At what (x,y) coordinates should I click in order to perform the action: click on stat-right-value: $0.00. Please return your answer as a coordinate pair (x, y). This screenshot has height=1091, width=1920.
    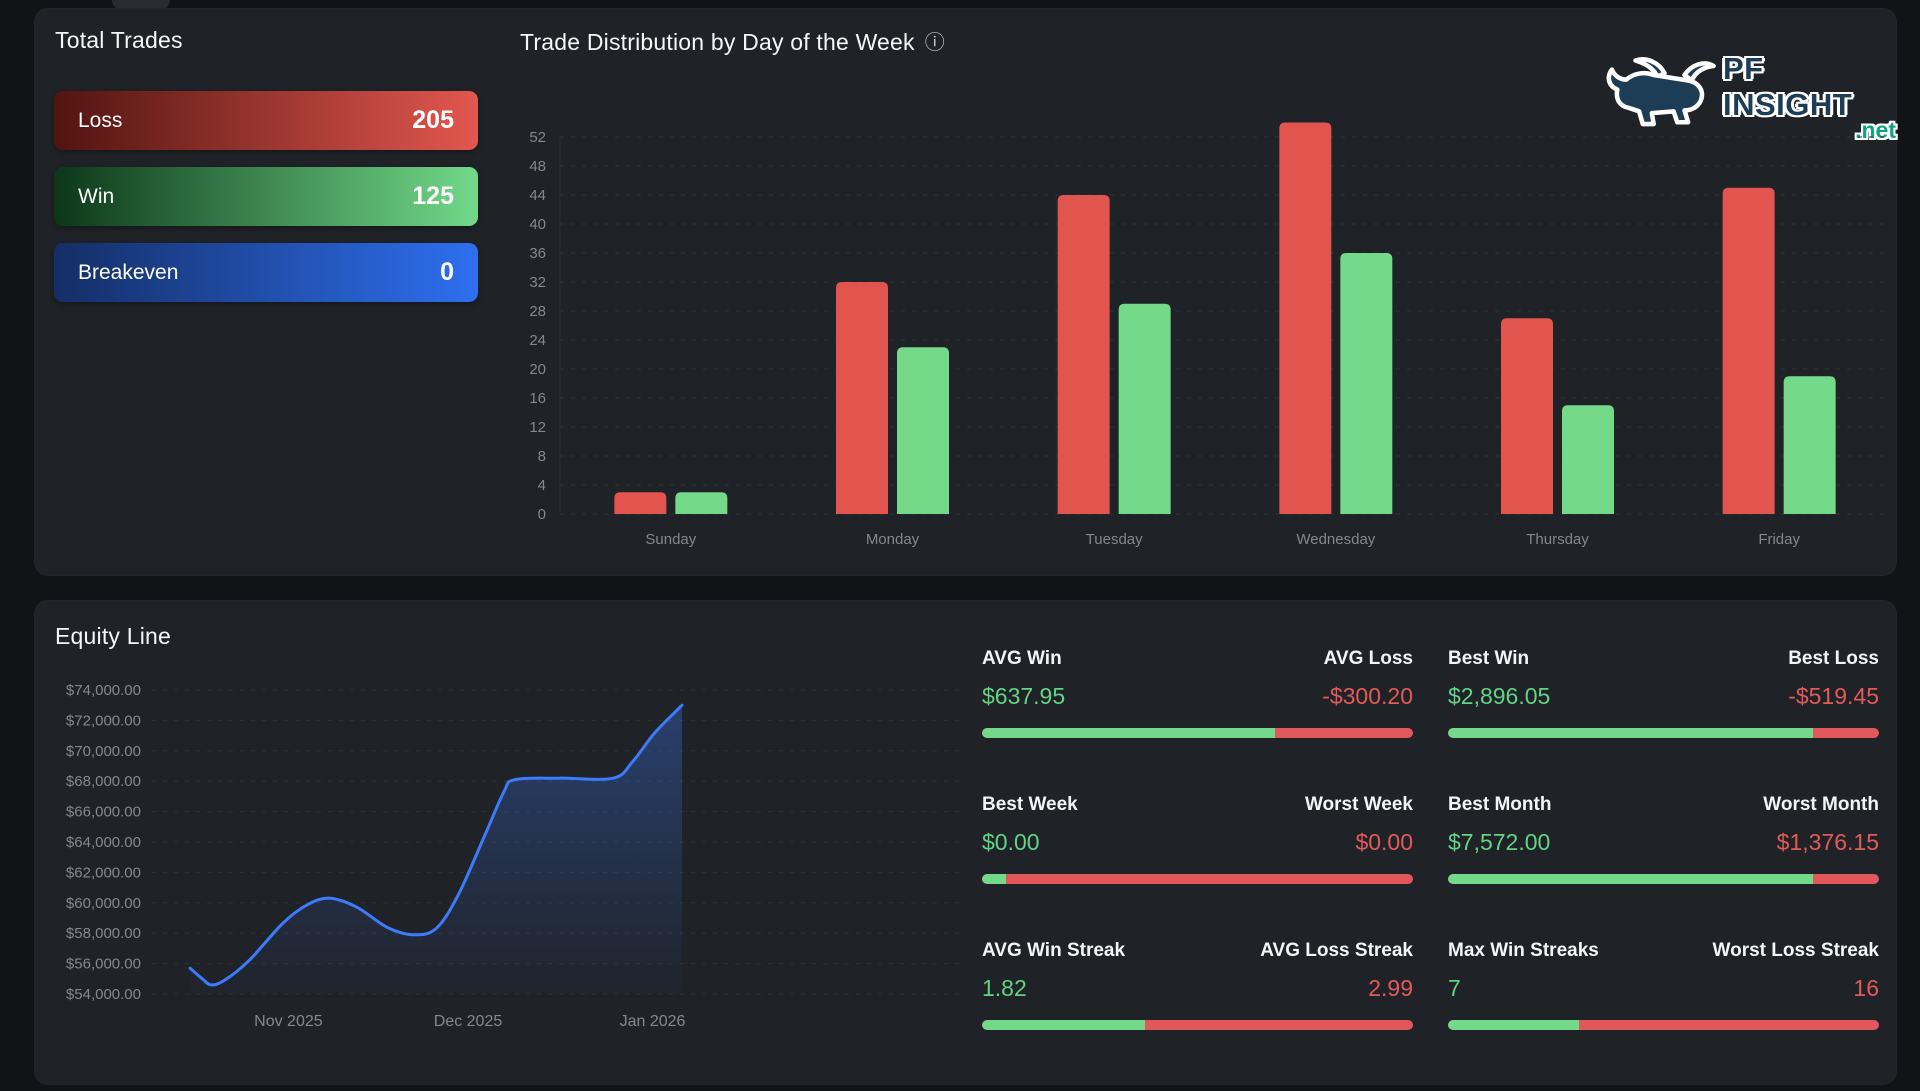
    Looking at the image, I should click on (1384, 842).